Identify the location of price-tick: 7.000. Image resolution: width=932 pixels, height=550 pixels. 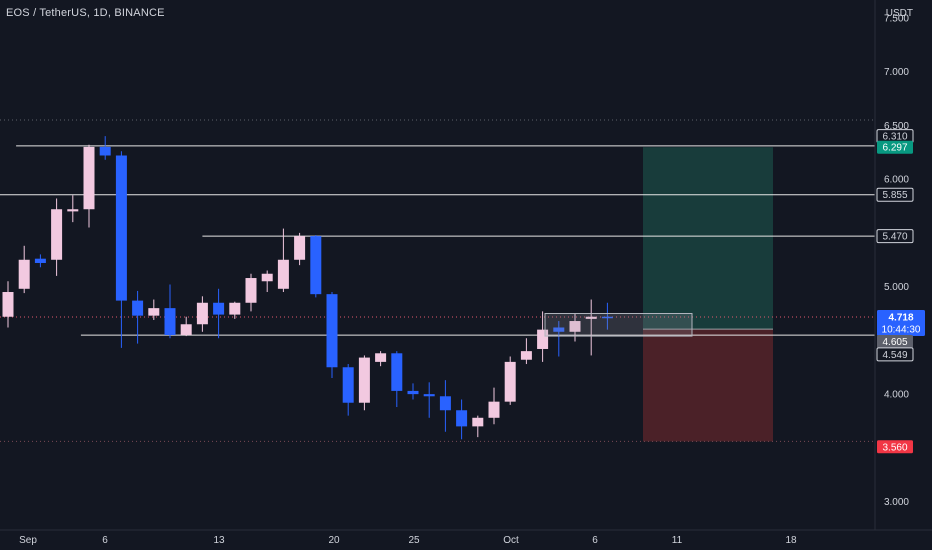
(896, 72).